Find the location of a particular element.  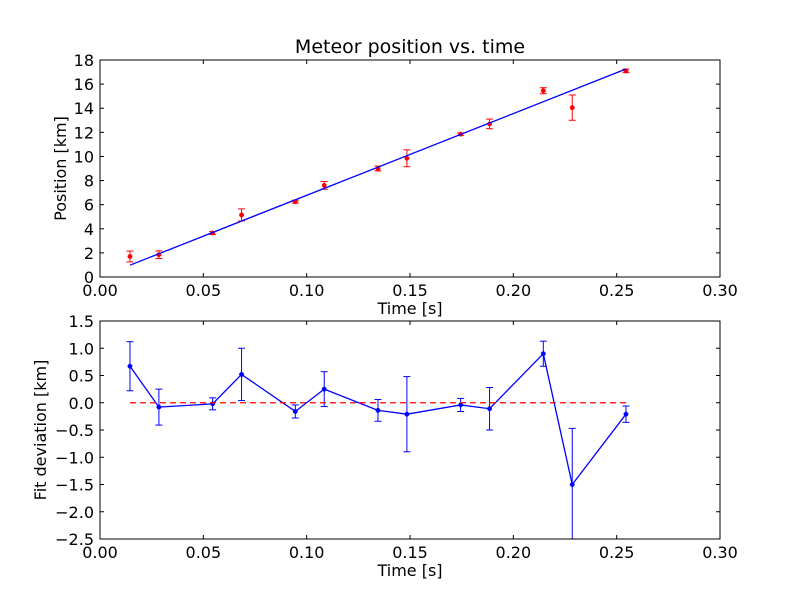

y-tick-label: −0.5 is located at coordinates (74, 430).